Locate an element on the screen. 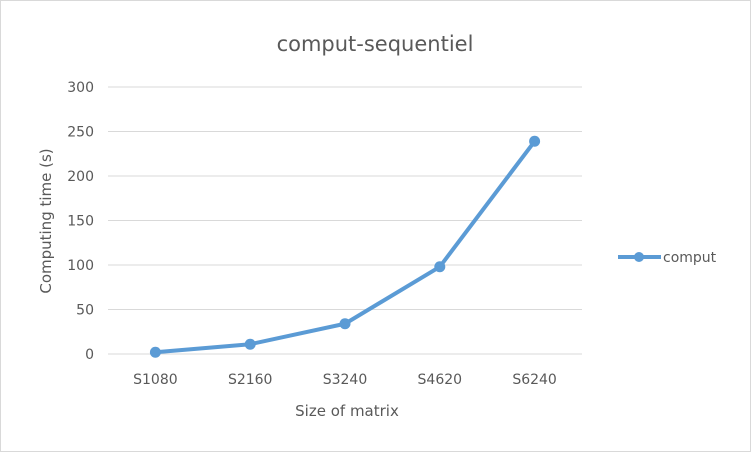 The image size is (751, 452). chart-title: comput-sequentiel is located at coordinates (375, 44).